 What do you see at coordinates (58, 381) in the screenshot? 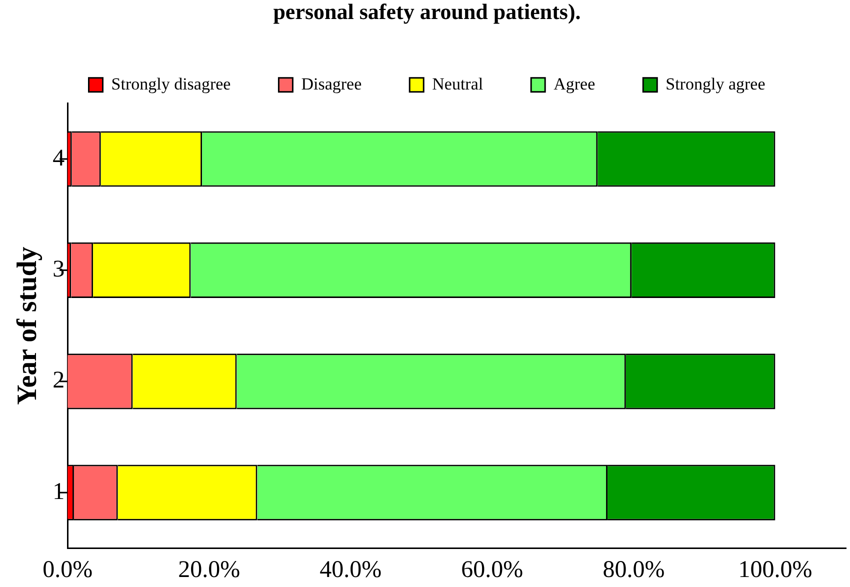
I see `y-tick-label: 2` at bounding box center [58, 381].